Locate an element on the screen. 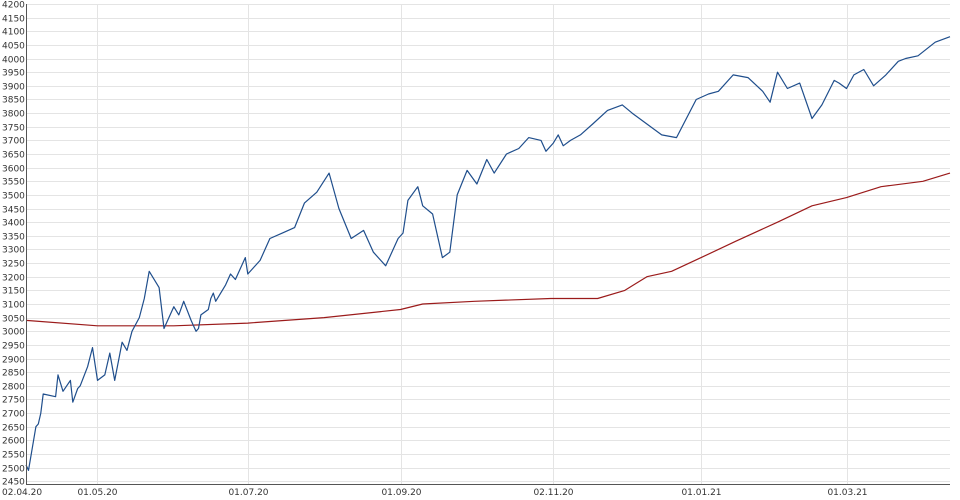 The image size is (960, 500). y-tick-label: 2550 is located at coordinates (13, 456).